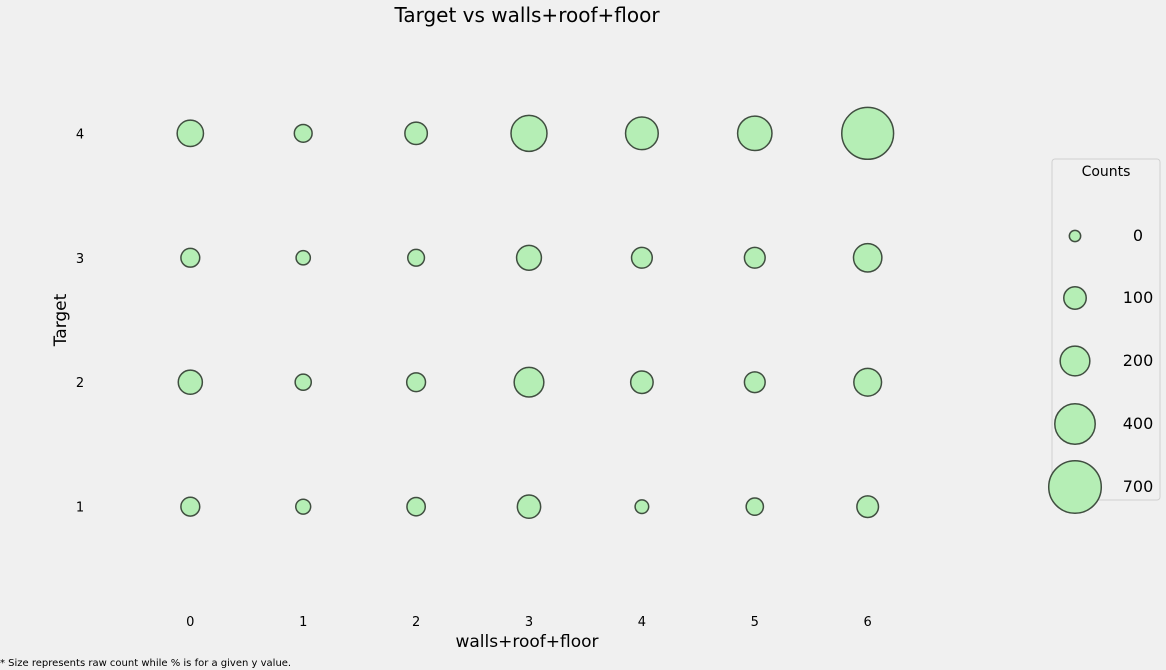  What do you see at coordinates (642, 622) in the screenshot?
I see `x-tick-label: 4` at bounding box center [642, 622].